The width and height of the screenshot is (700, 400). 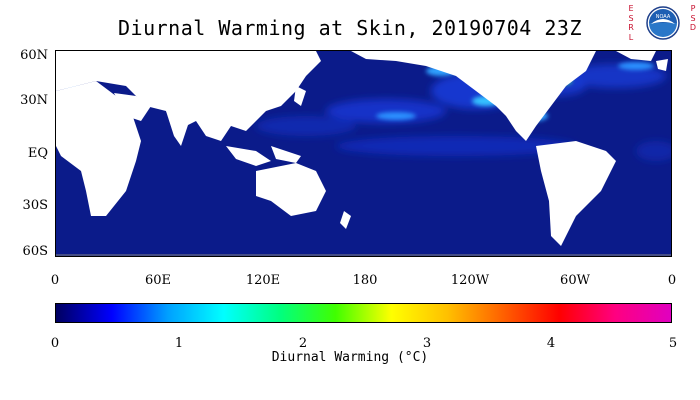 What do you see at coordinates (158, 280) in the screenshot?
I see `lon-label-60e: 60E` at bounding box center [158, 280].